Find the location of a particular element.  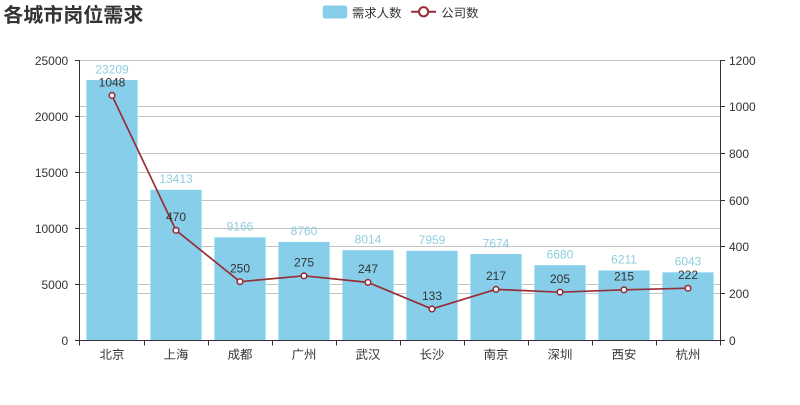

svg-text: 800 is located at coordinates (739, 154).